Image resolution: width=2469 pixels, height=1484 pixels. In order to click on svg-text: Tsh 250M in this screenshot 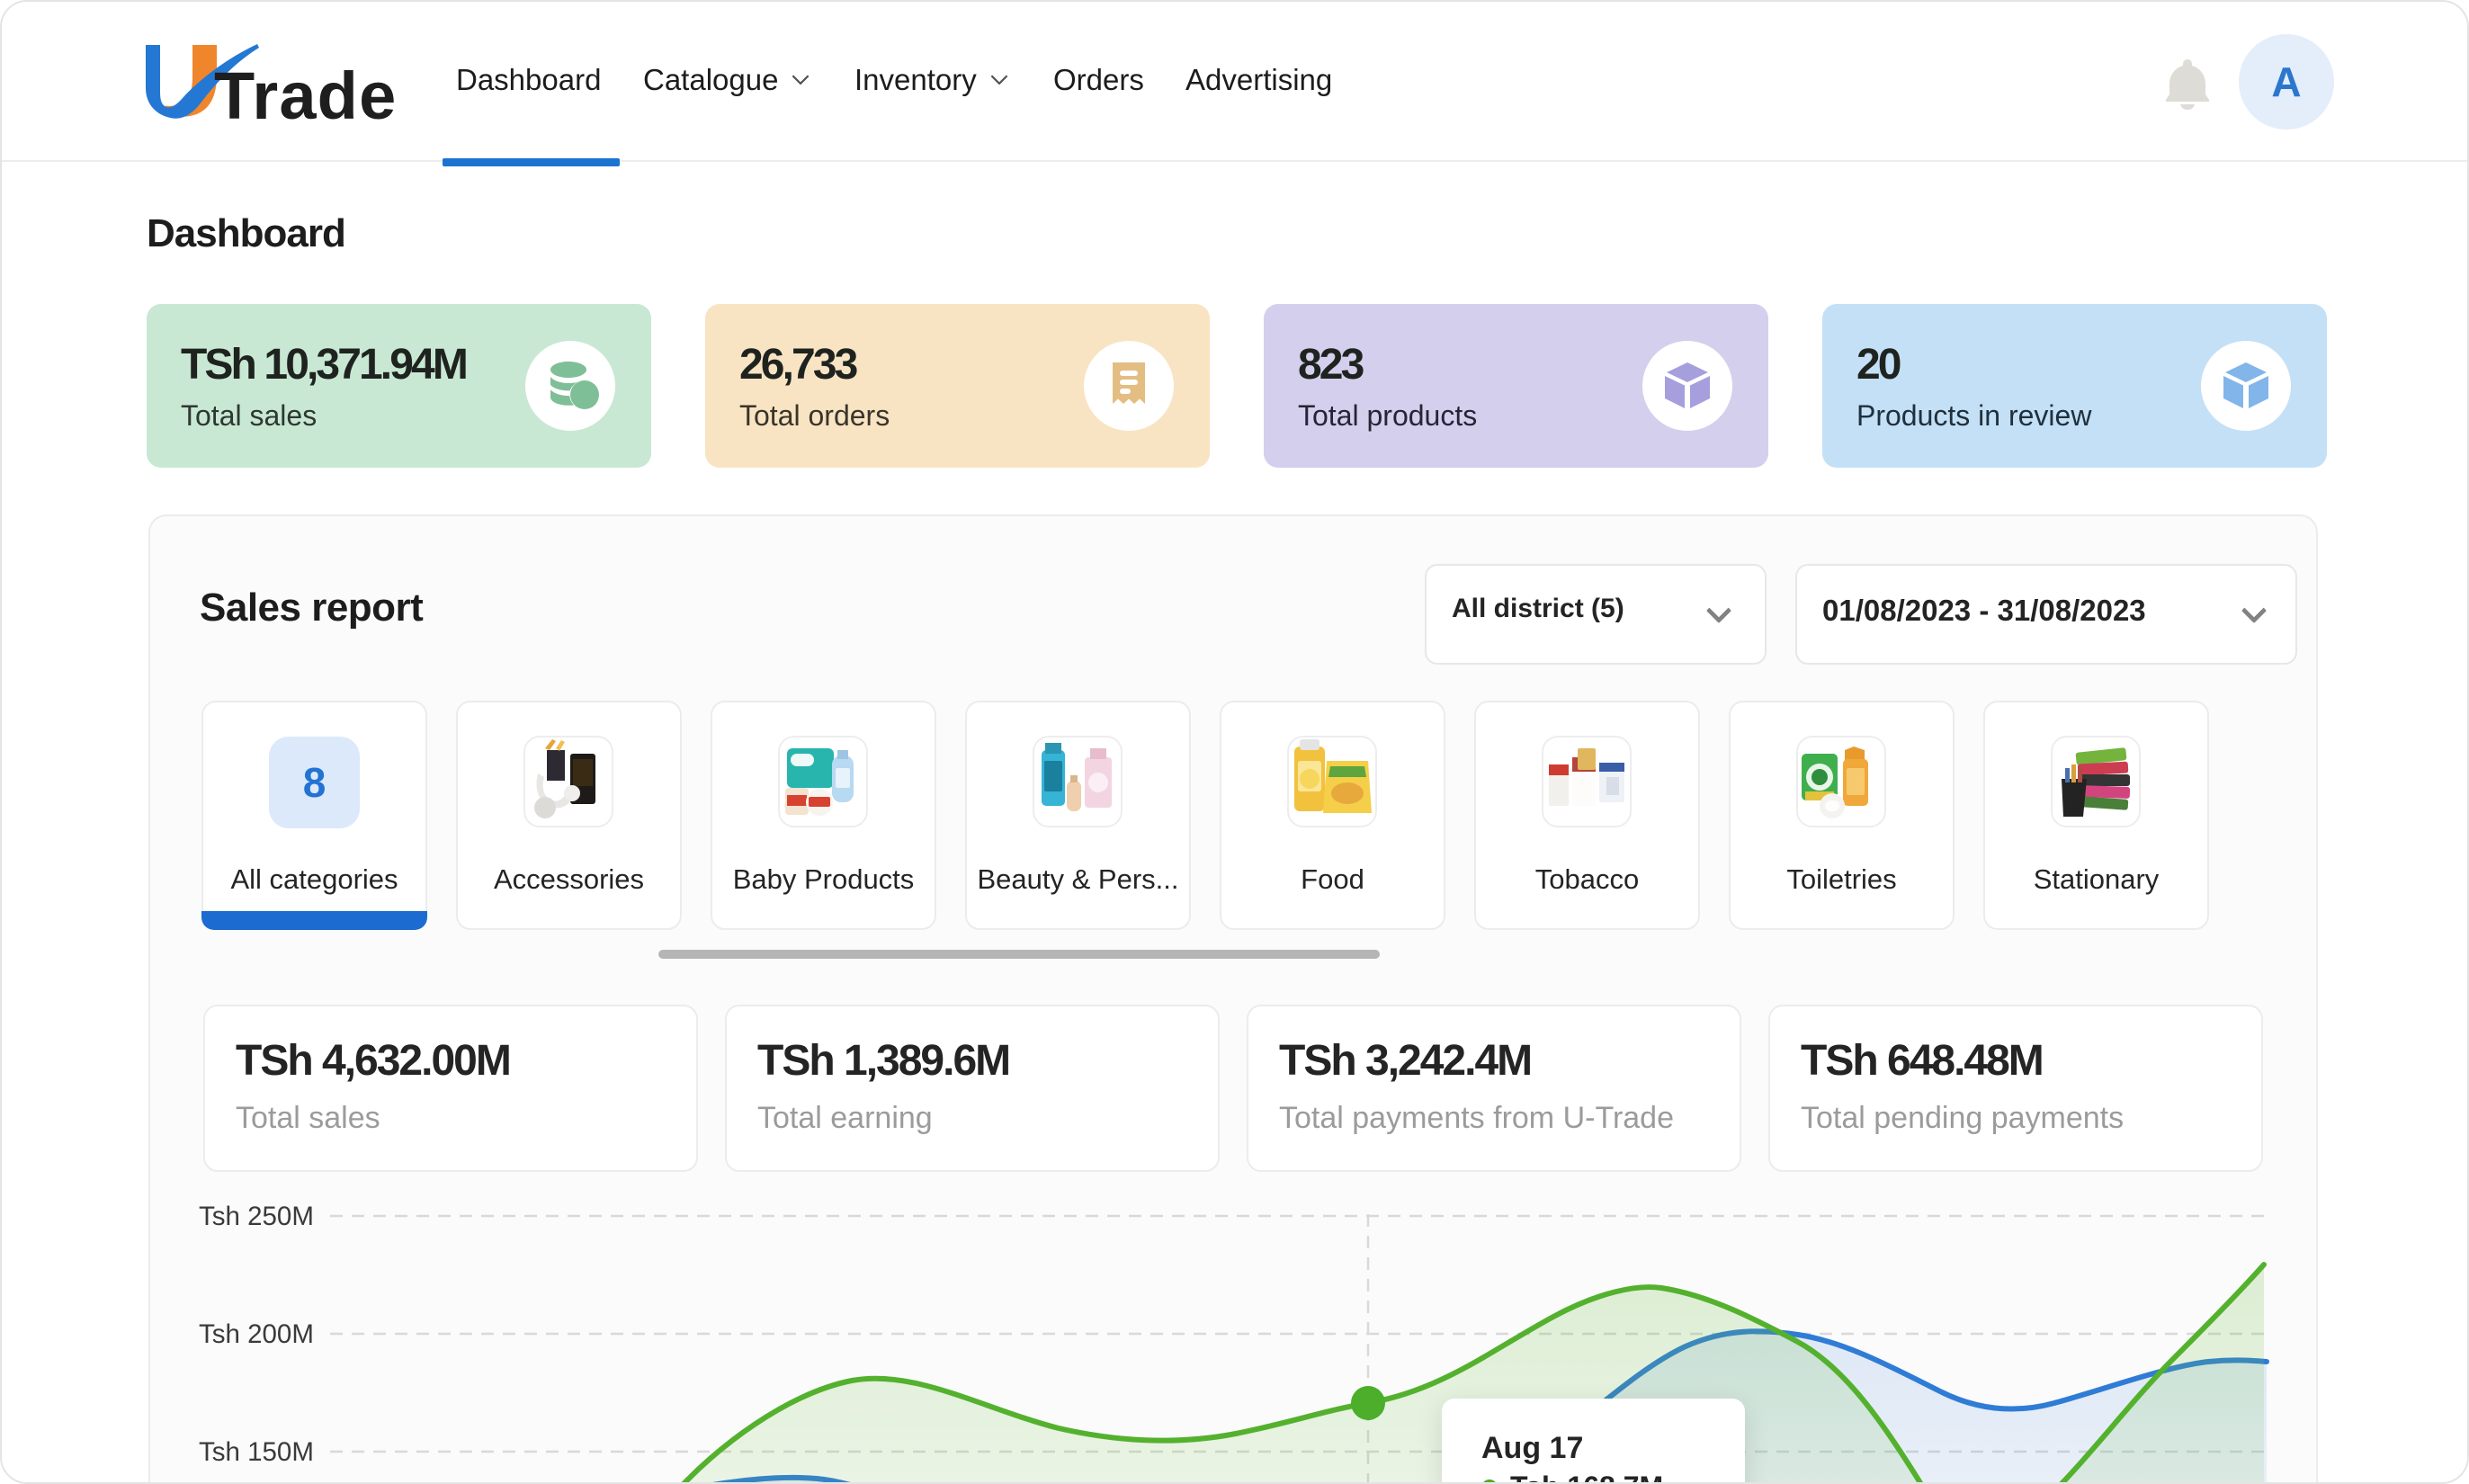, I will do `click(256, 1216)`.